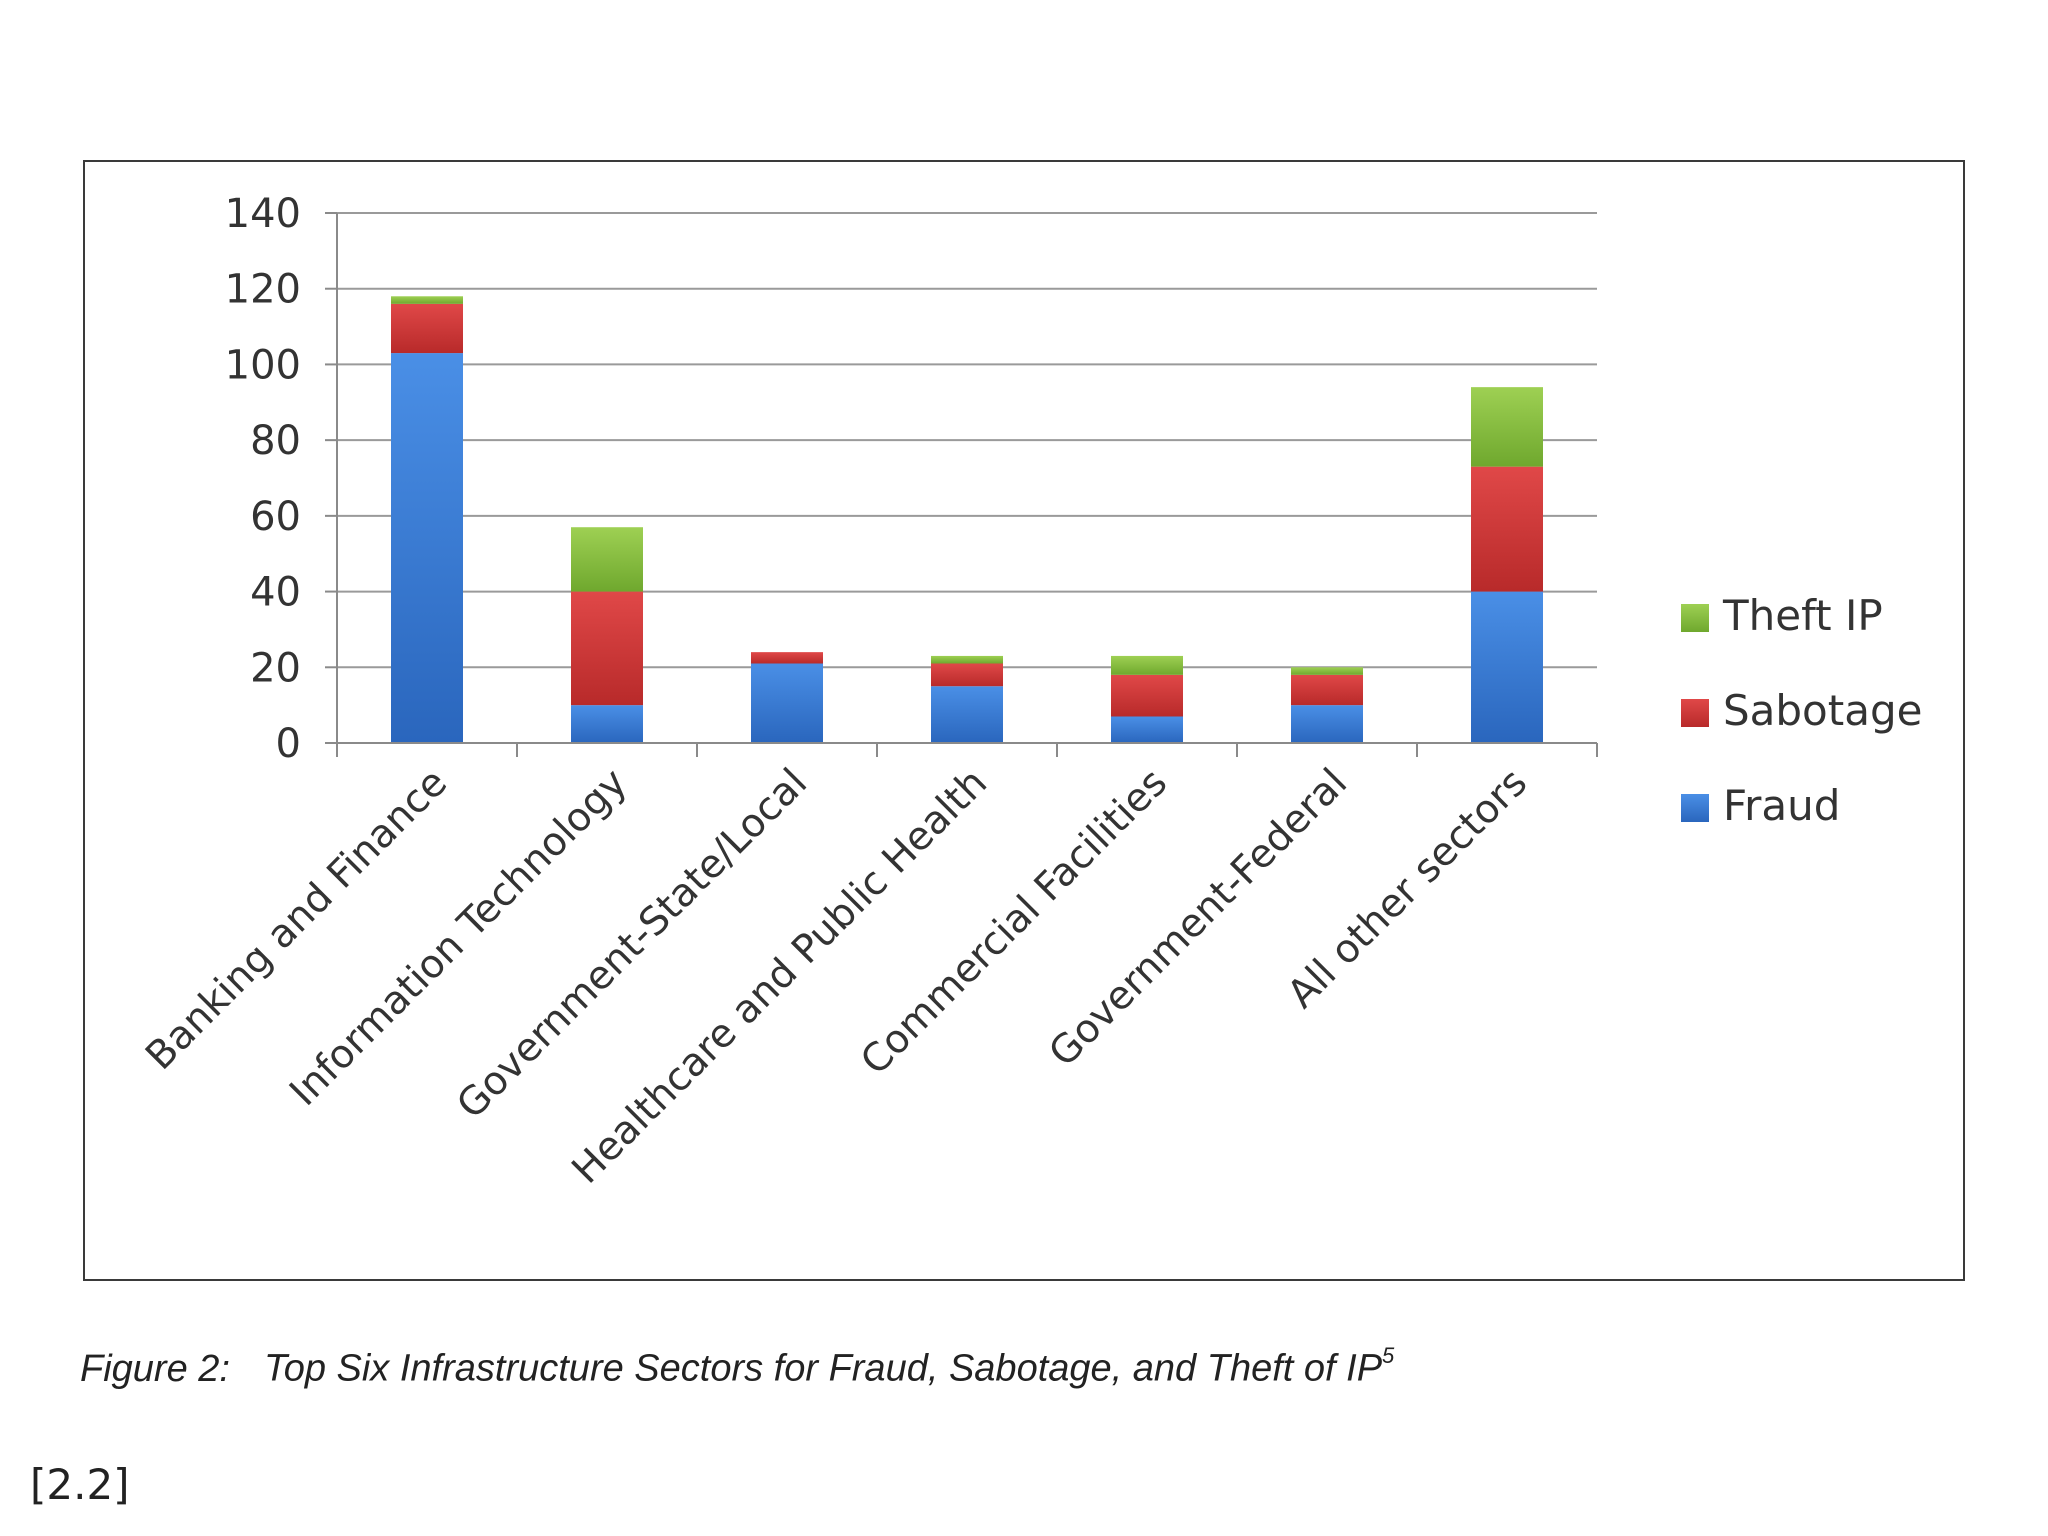 Image resolution: width=2048 pixels, height=1536 pixels. Describe the element at coordinates (607, 559) in the screenshot. I see `bar-theft-ip-information-technology` at that location.